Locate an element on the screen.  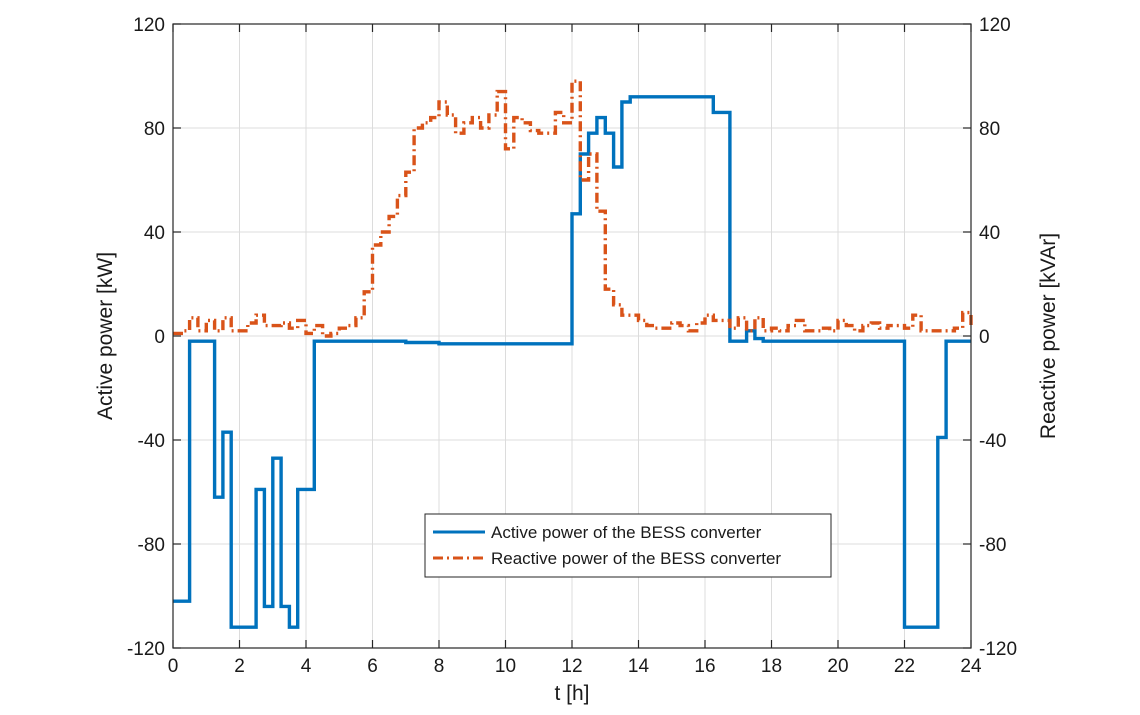
x-tick-label: 4 is located at coordinates (306, 666).